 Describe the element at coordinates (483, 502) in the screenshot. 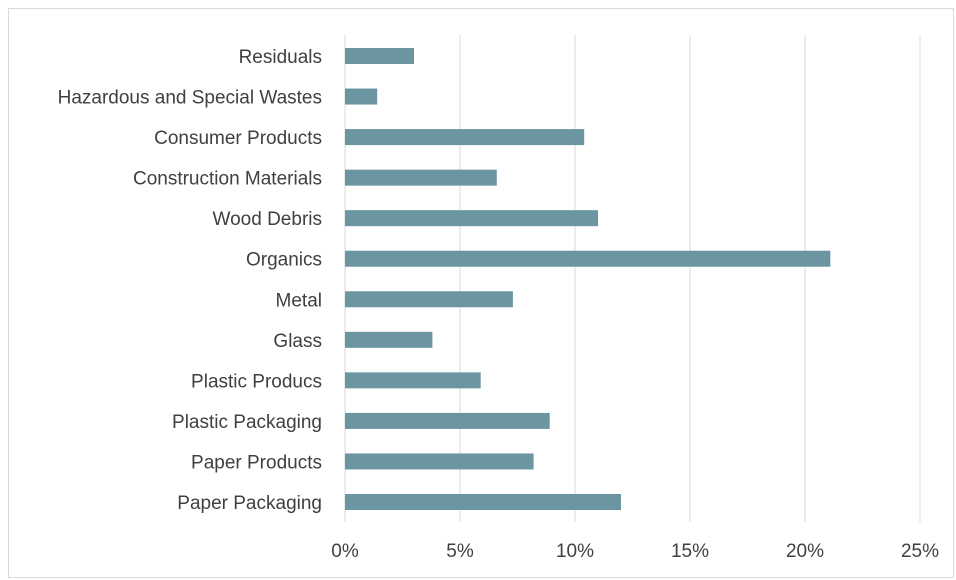

I see `bar-paper-packaging` at that location.